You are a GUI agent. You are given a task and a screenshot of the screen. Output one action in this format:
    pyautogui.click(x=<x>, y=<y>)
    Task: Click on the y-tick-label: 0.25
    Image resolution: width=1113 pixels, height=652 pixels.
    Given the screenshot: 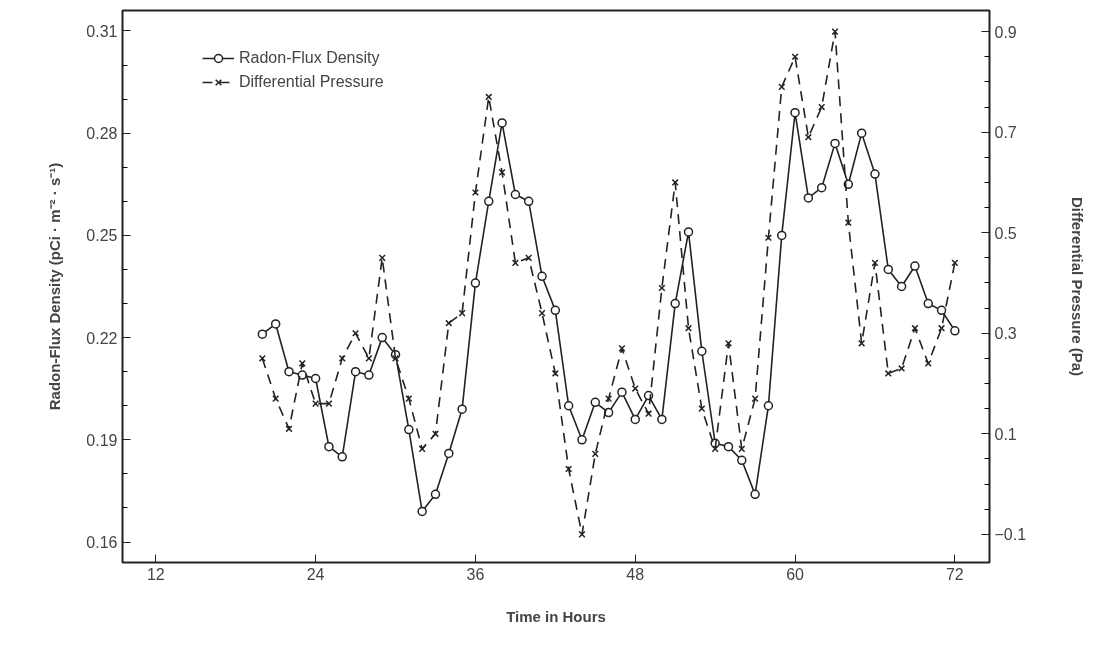 What is the action you would take?
    pyautogui.click(x=102, y=236)
    